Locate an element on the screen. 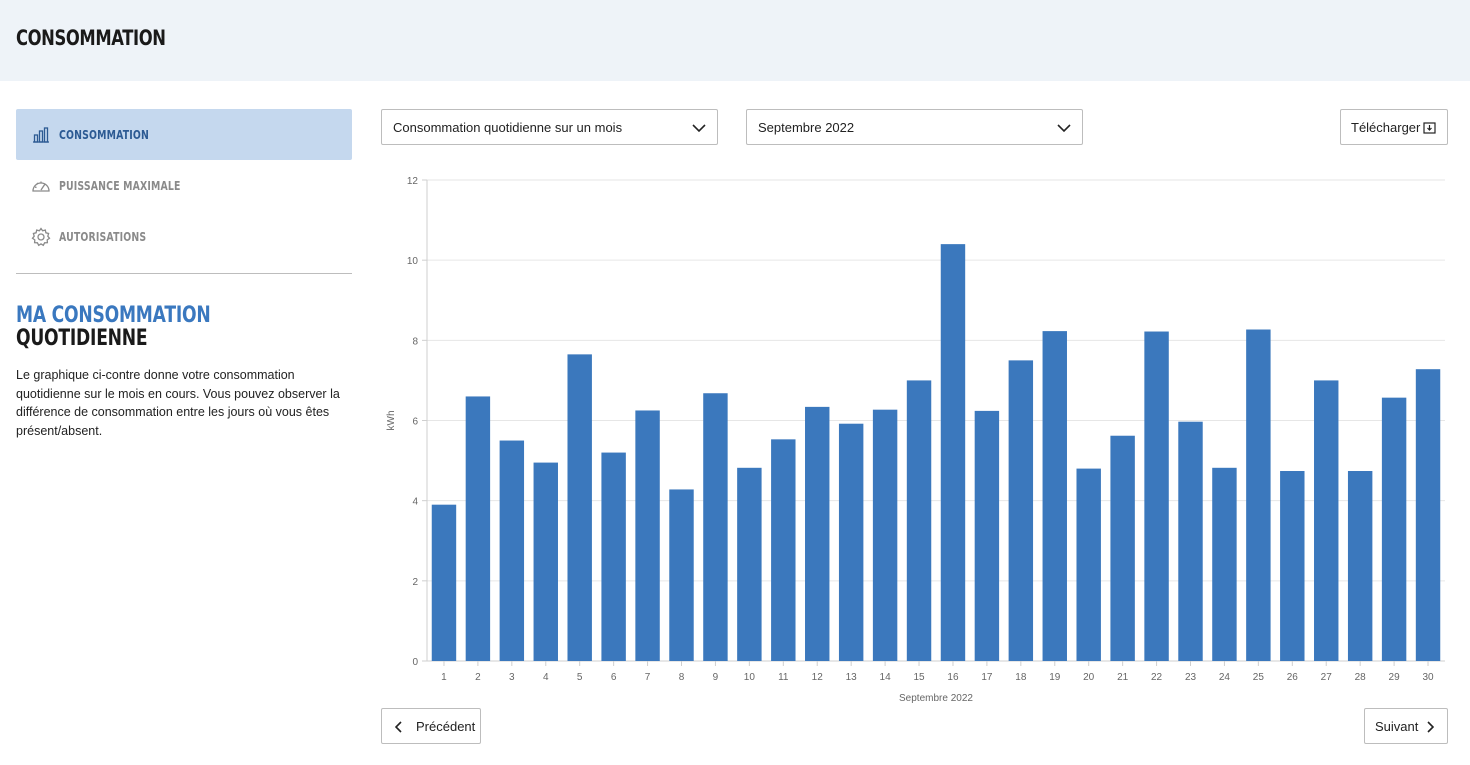 This screenshot has height=765, width=1470. x-tick-label: 12 is located at coordinates (818, 677).